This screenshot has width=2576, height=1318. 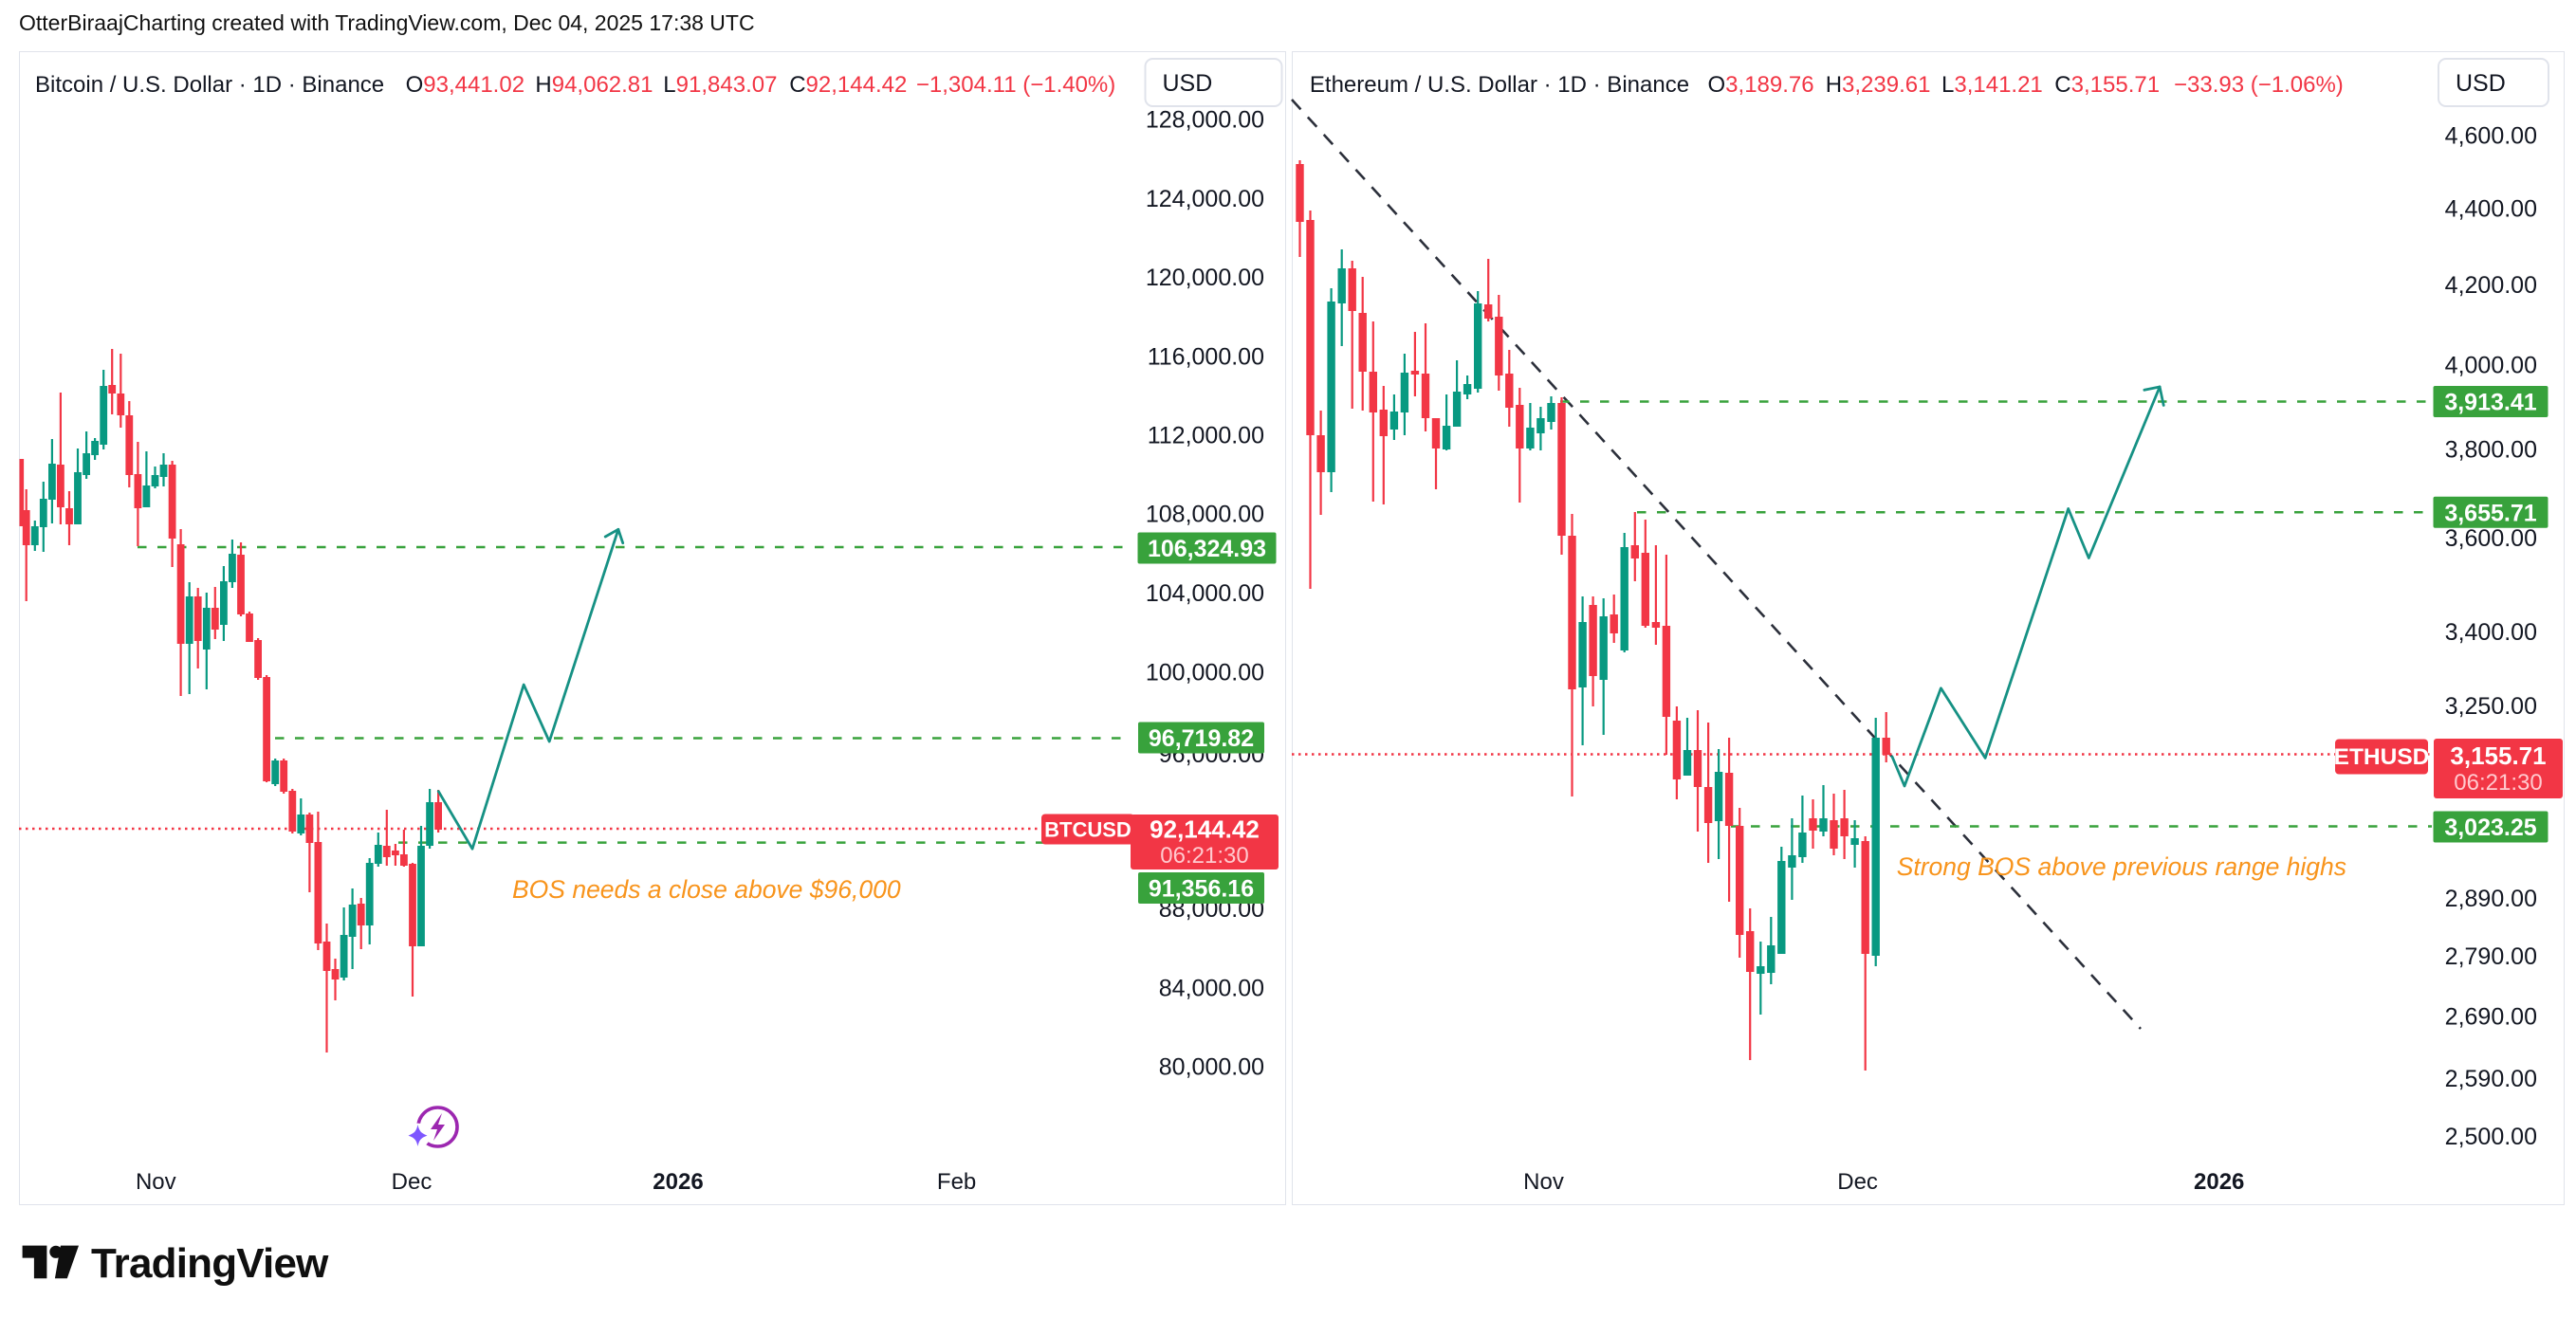 What do you see at coordinates (1201, 738) in the screenshot?
I see `svg-text: 96,719.82` at bounding box center [1201, 738].